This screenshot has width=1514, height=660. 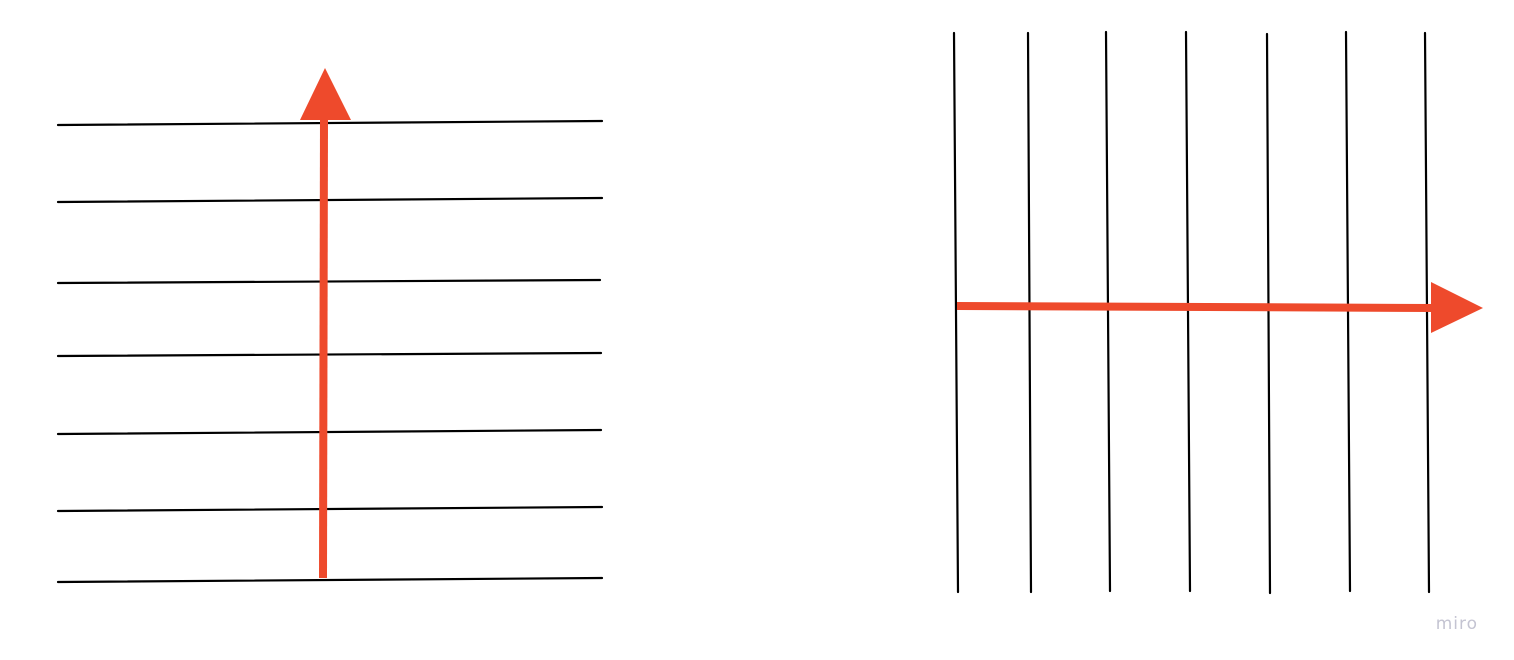 What do you see at coordinates (323, 348) in the screenshot?
I see `up-arrow-shaft` at bounding box center [323, 348].